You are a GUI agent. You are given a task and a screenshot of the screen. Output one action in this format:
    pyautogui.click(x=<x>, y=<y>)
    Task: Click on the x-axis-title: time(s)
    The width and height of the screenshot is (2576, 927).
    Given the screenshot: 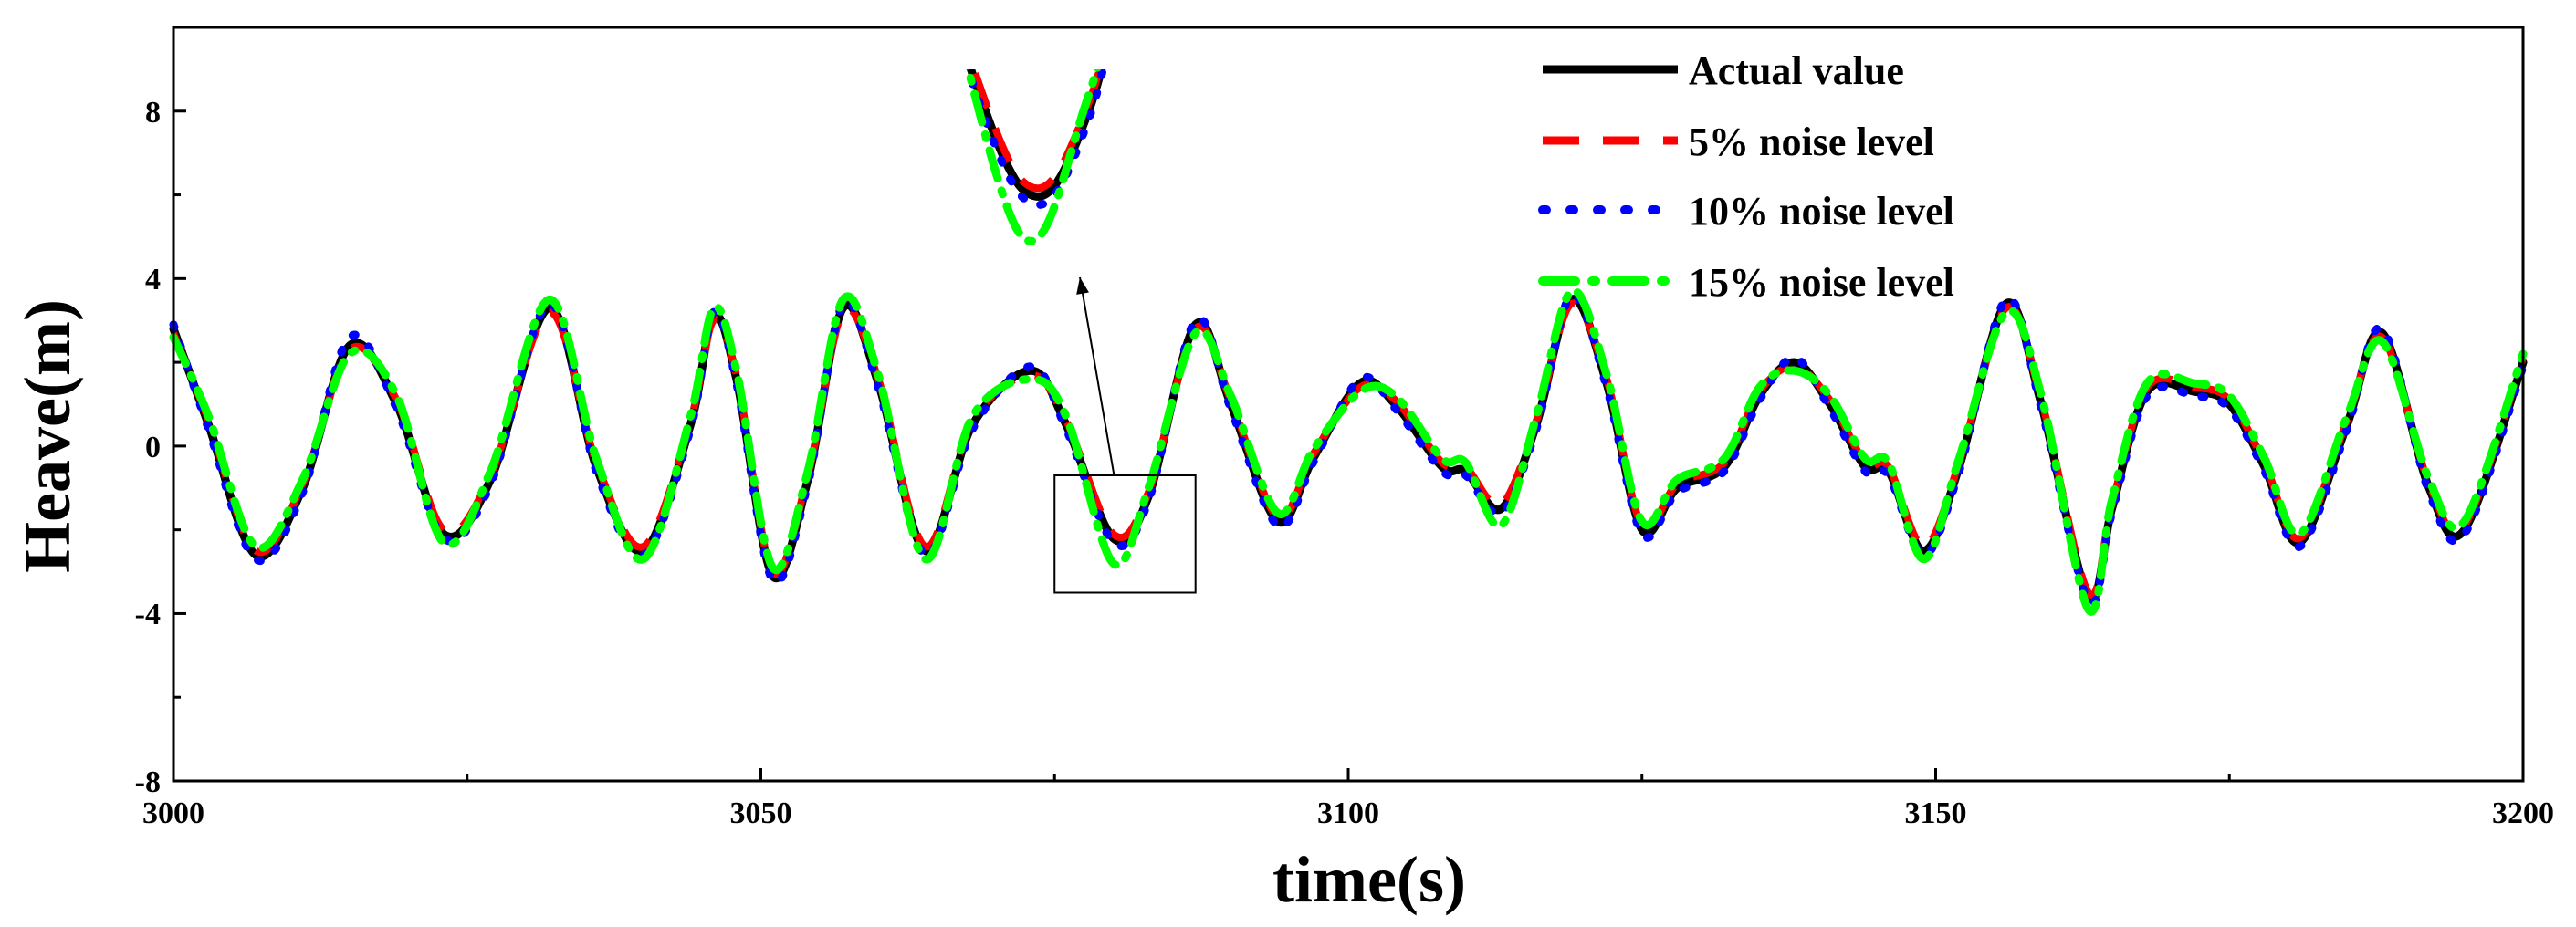 What is the action you would take?
    pyautogui.click(x=1369, y=879)
    